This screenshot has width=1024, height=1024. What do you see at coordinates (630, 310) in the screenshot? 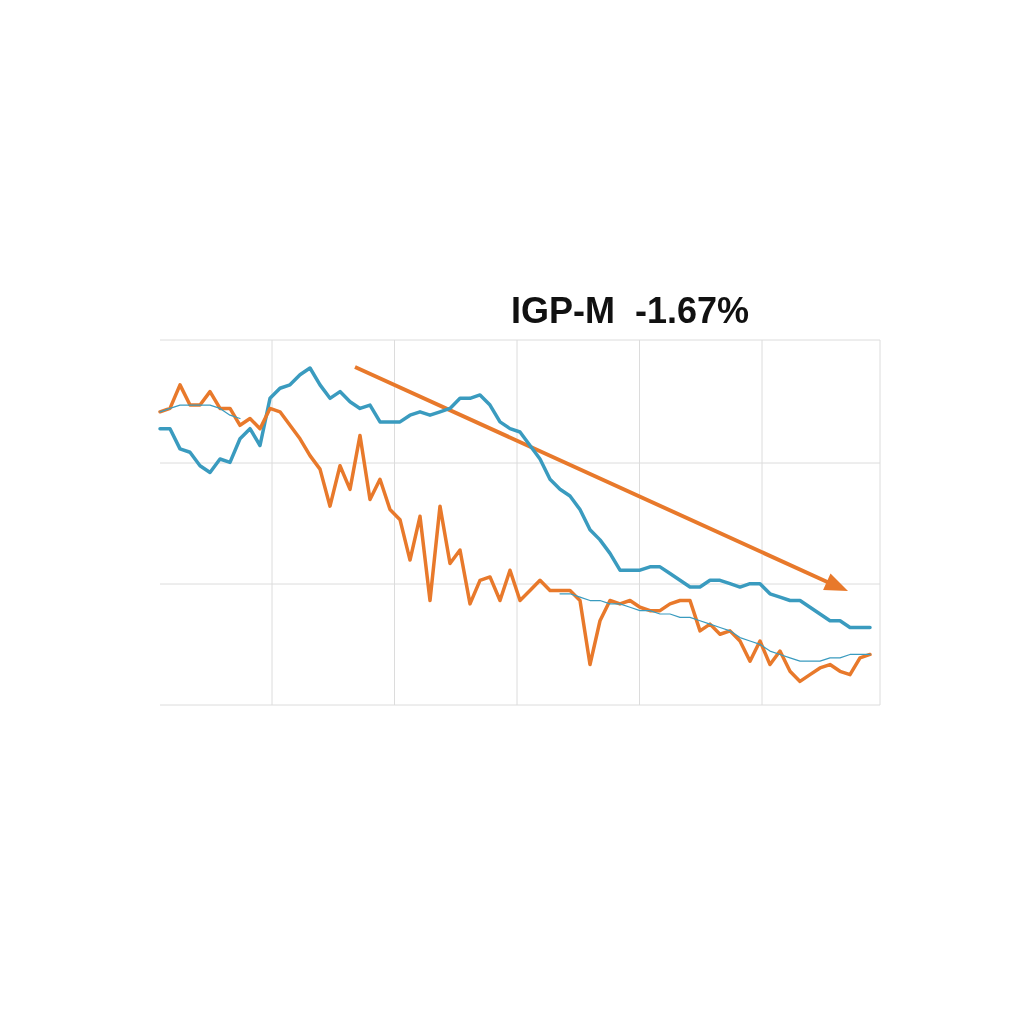
I see `chart-title: IGP-M -1.67%` at bounding box center [630, 310].